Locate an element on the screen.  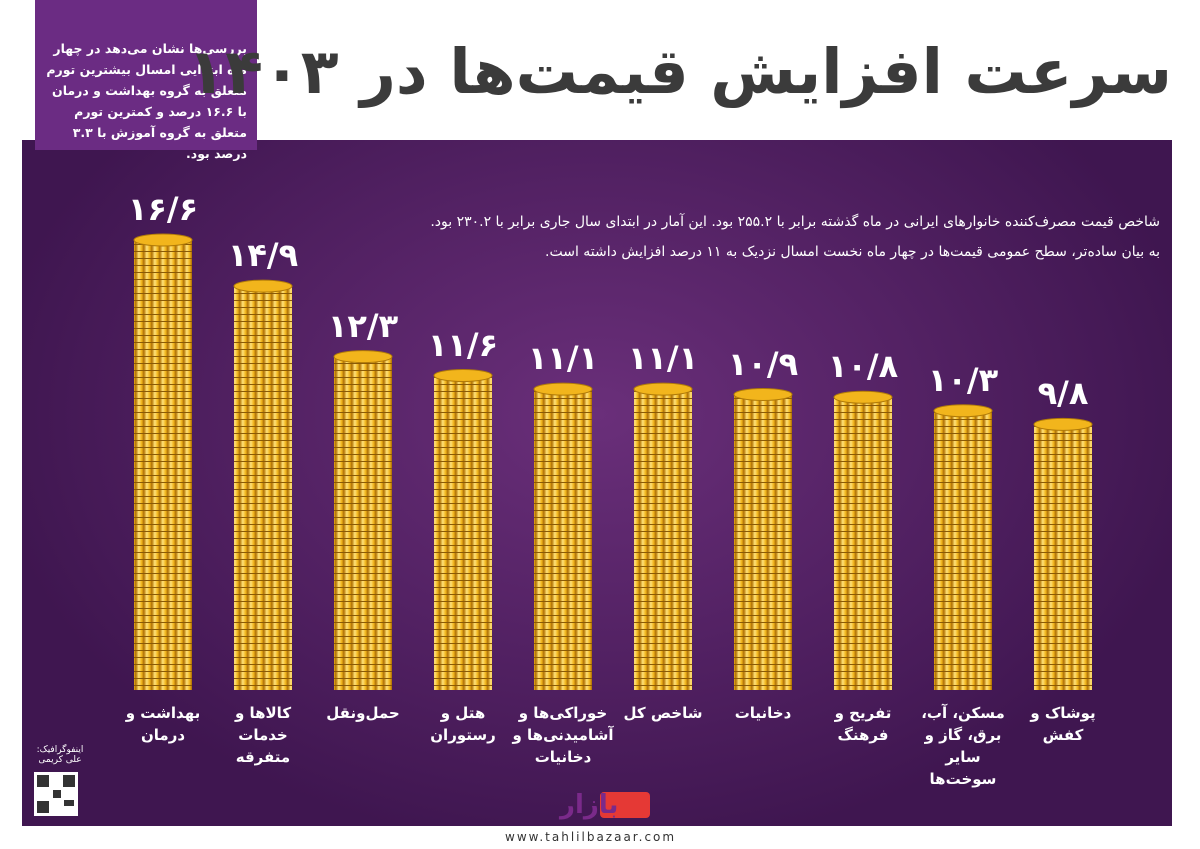
value-label: ۱۲/۳ is located at coordinates (363, 325).